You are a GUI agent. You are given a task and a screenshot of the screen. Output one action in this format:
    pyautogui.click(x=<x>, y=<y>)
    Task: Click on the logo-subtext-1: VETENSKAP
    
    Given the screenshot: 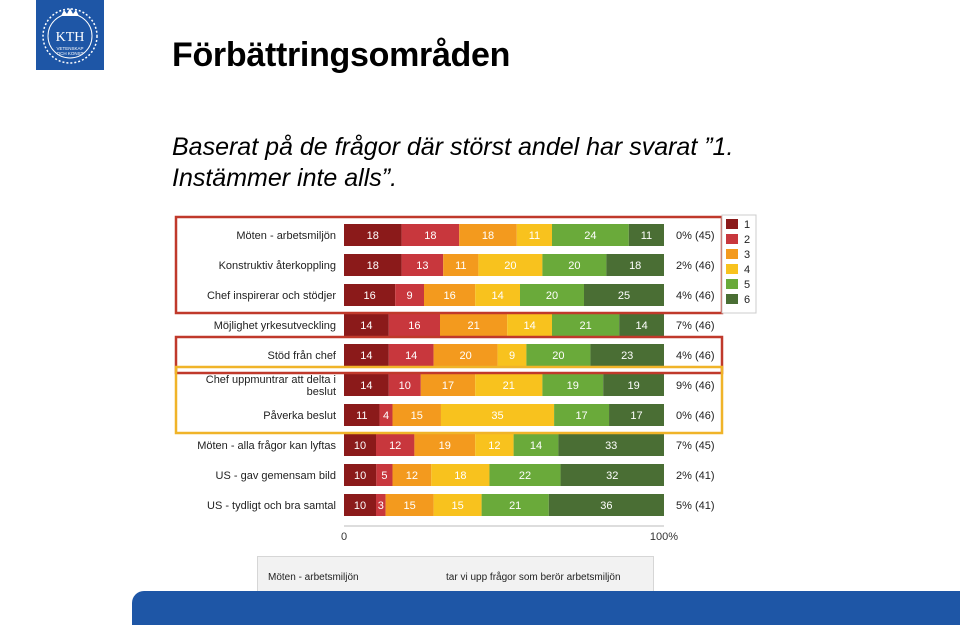 What is the action you would take?
    pyautogui.click(x=69, y=48)
    